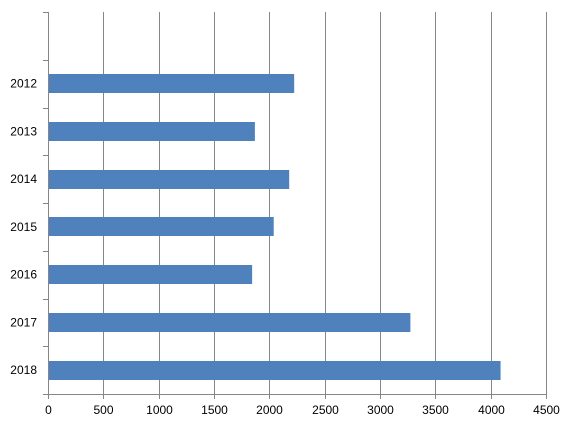 This screenshot has width=575, height=430. Describe the element at coordinates (274, 370) in the screenshot. I see `bar-2018` at that location.